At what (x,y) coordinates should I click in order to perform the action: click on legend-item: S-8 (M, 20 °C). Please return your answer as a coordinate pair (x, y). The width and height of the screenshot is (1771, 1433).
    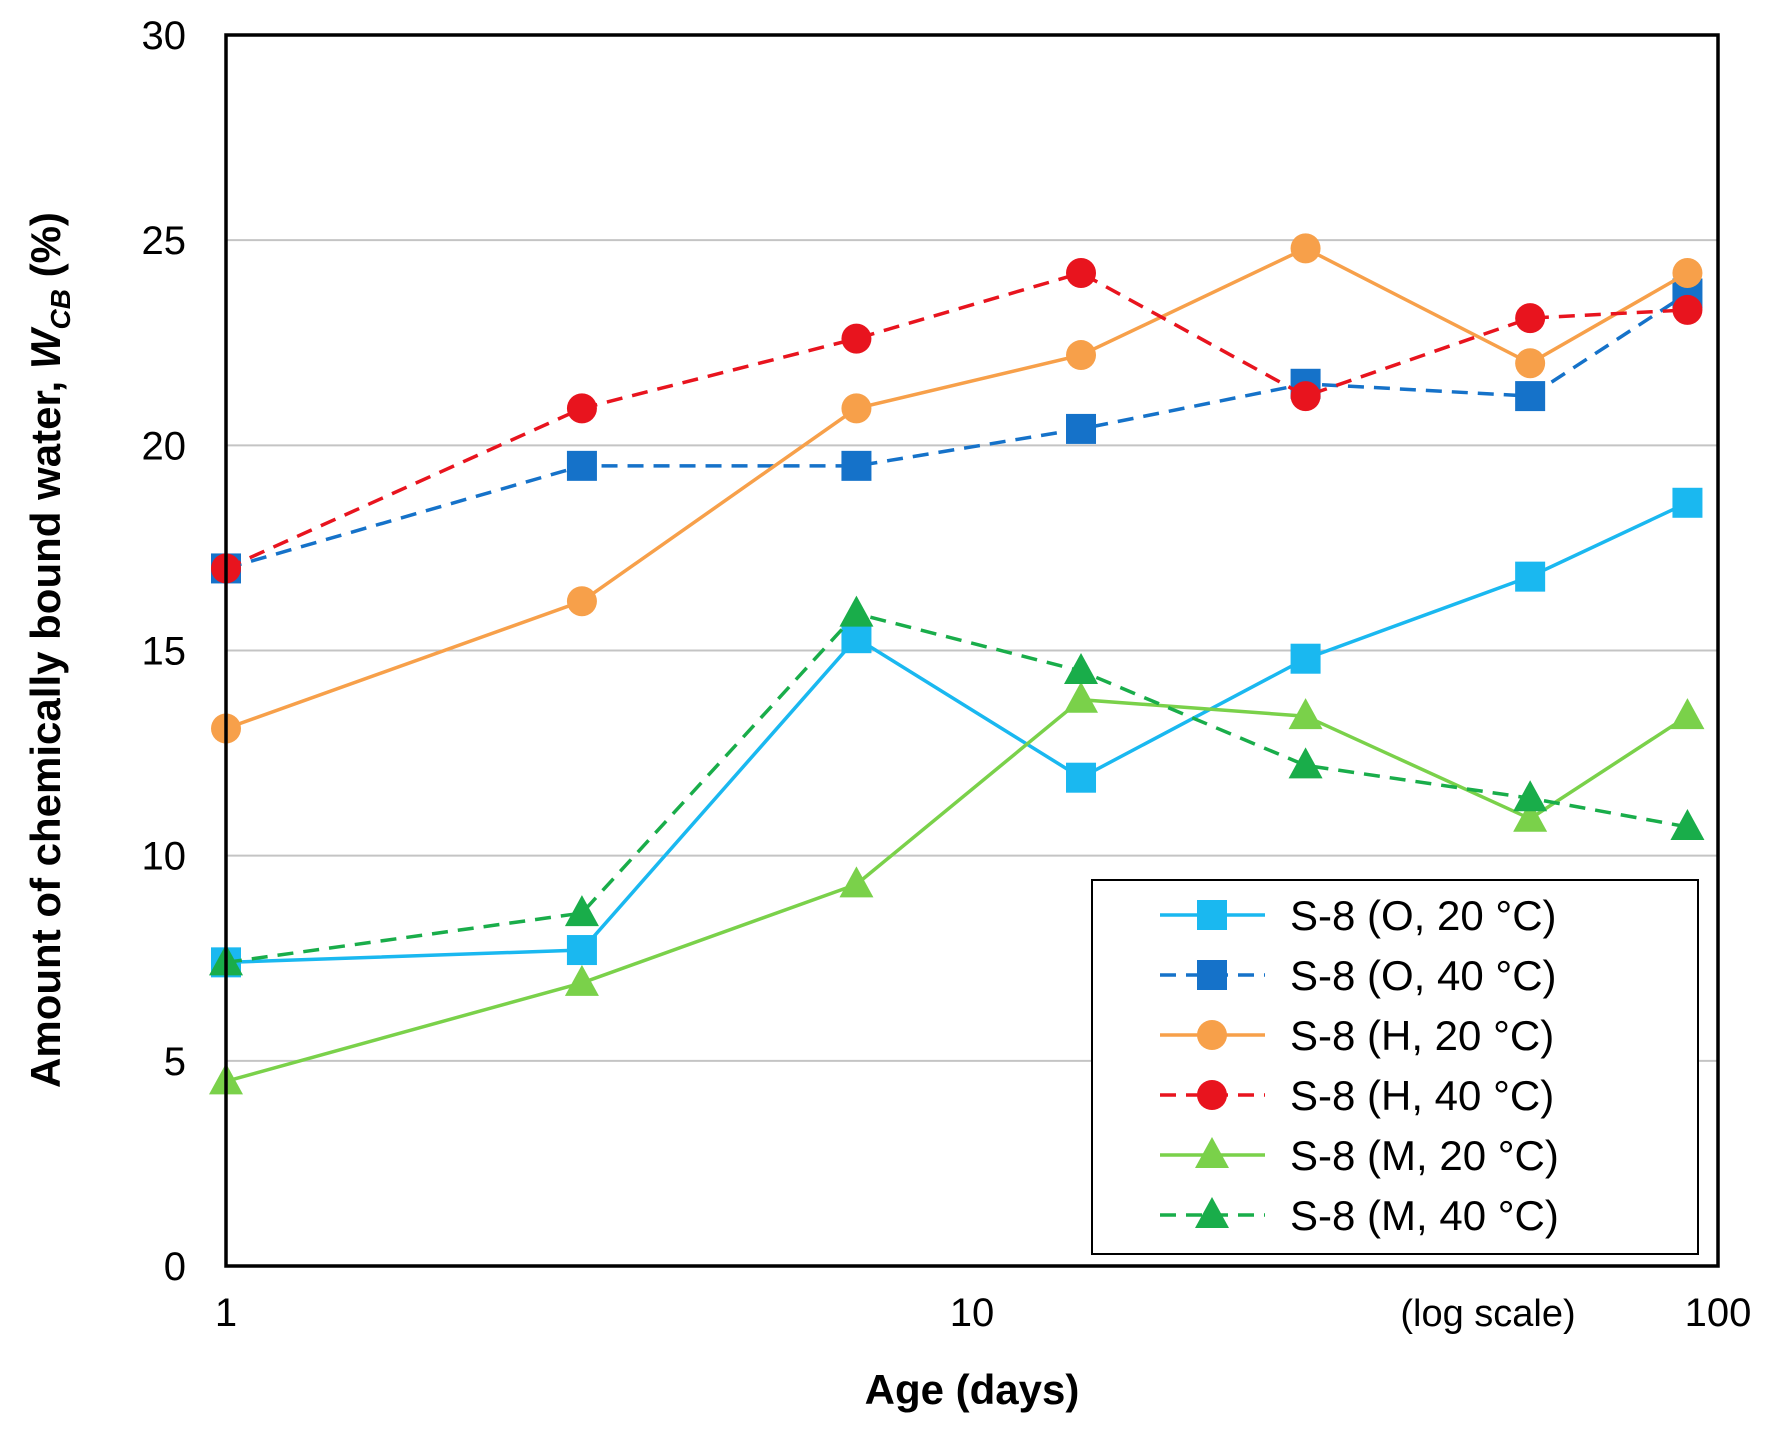
    Looking at the image, I should click on (1359, 1155).